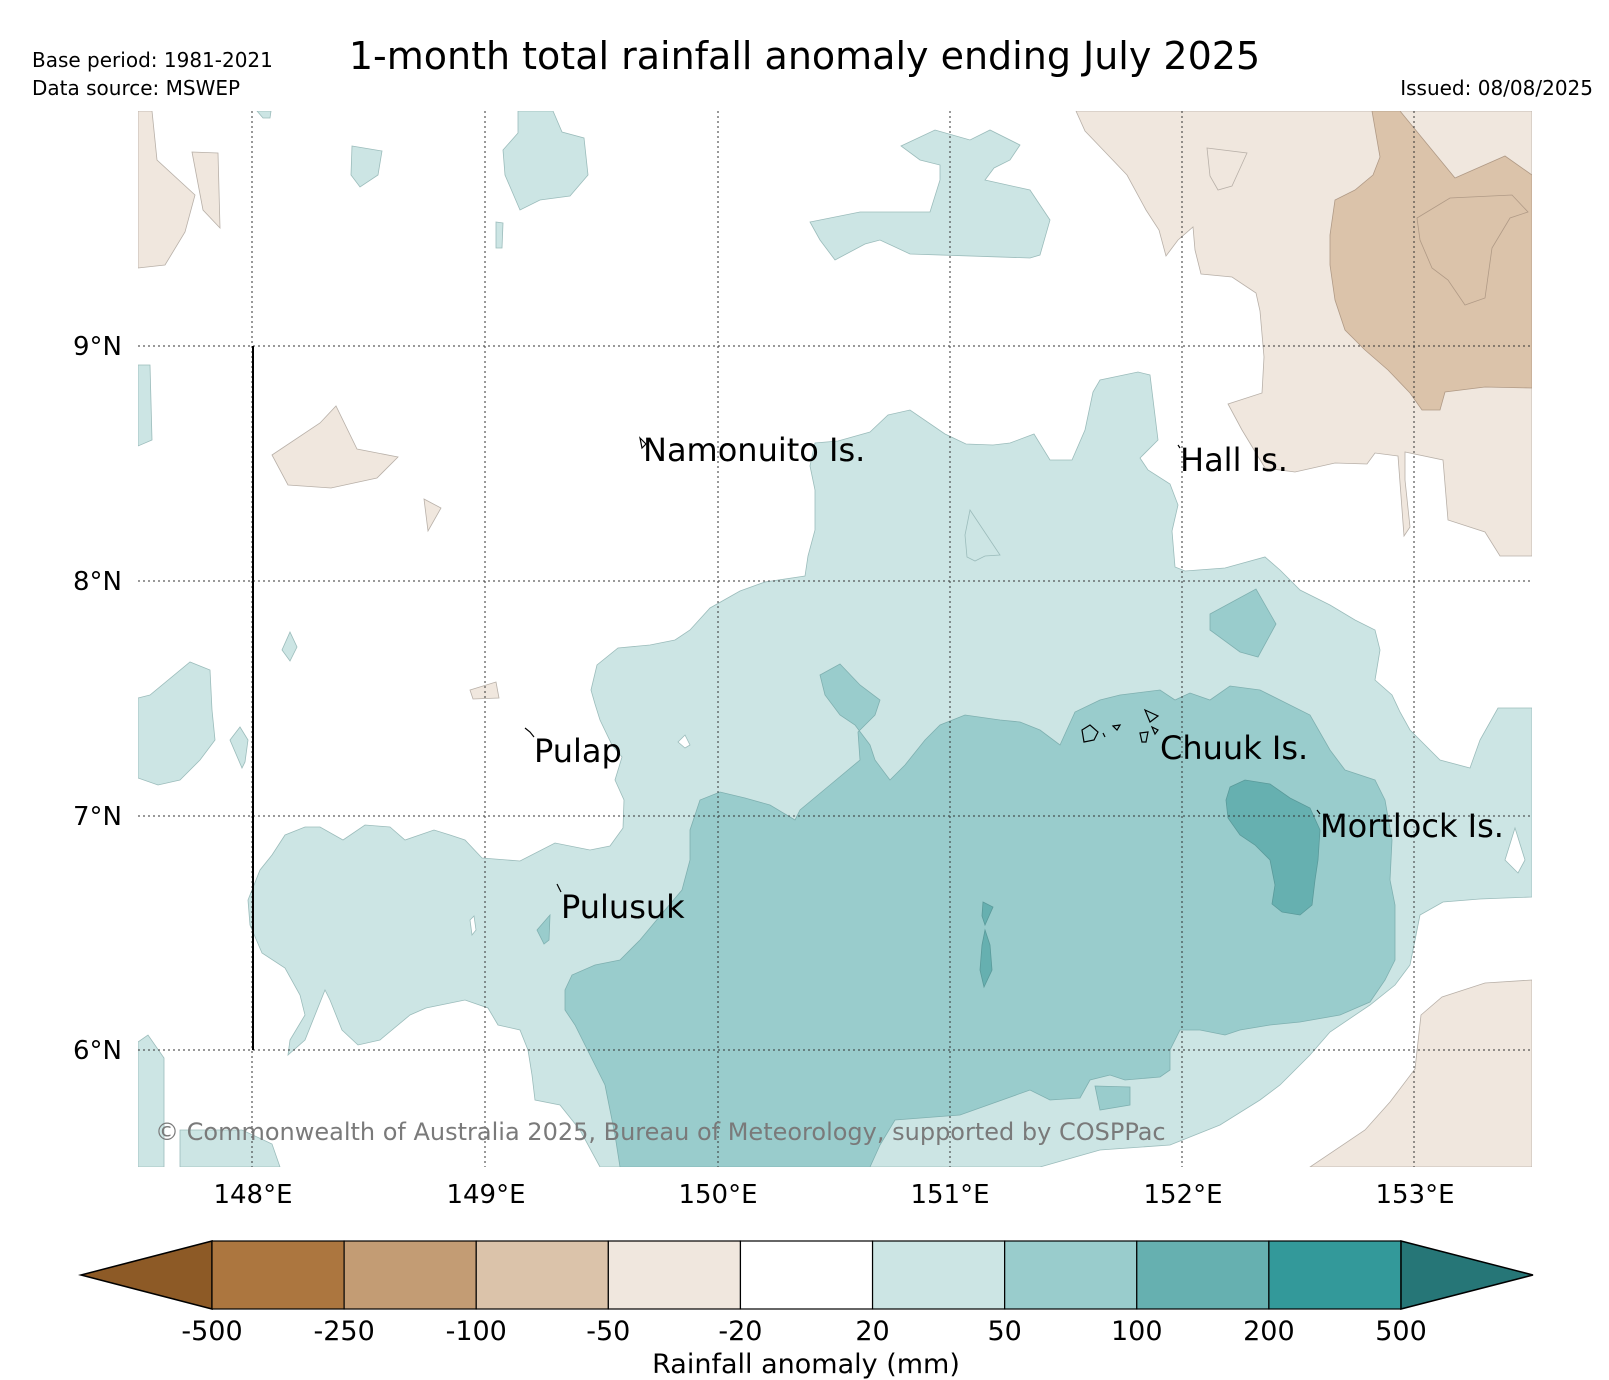  What do you see at coordinates (949, 1195) in the screenshot?
I see `lon-label-151e: 151°E` at bounding box center [949, 1195].